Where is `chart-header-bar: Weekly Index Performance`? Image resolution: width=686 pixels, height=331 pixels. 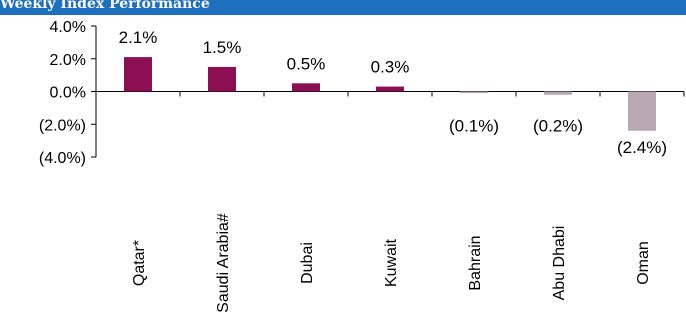 chart-header-bar: Weekly Index Performance is located at coordinates (343, 7).